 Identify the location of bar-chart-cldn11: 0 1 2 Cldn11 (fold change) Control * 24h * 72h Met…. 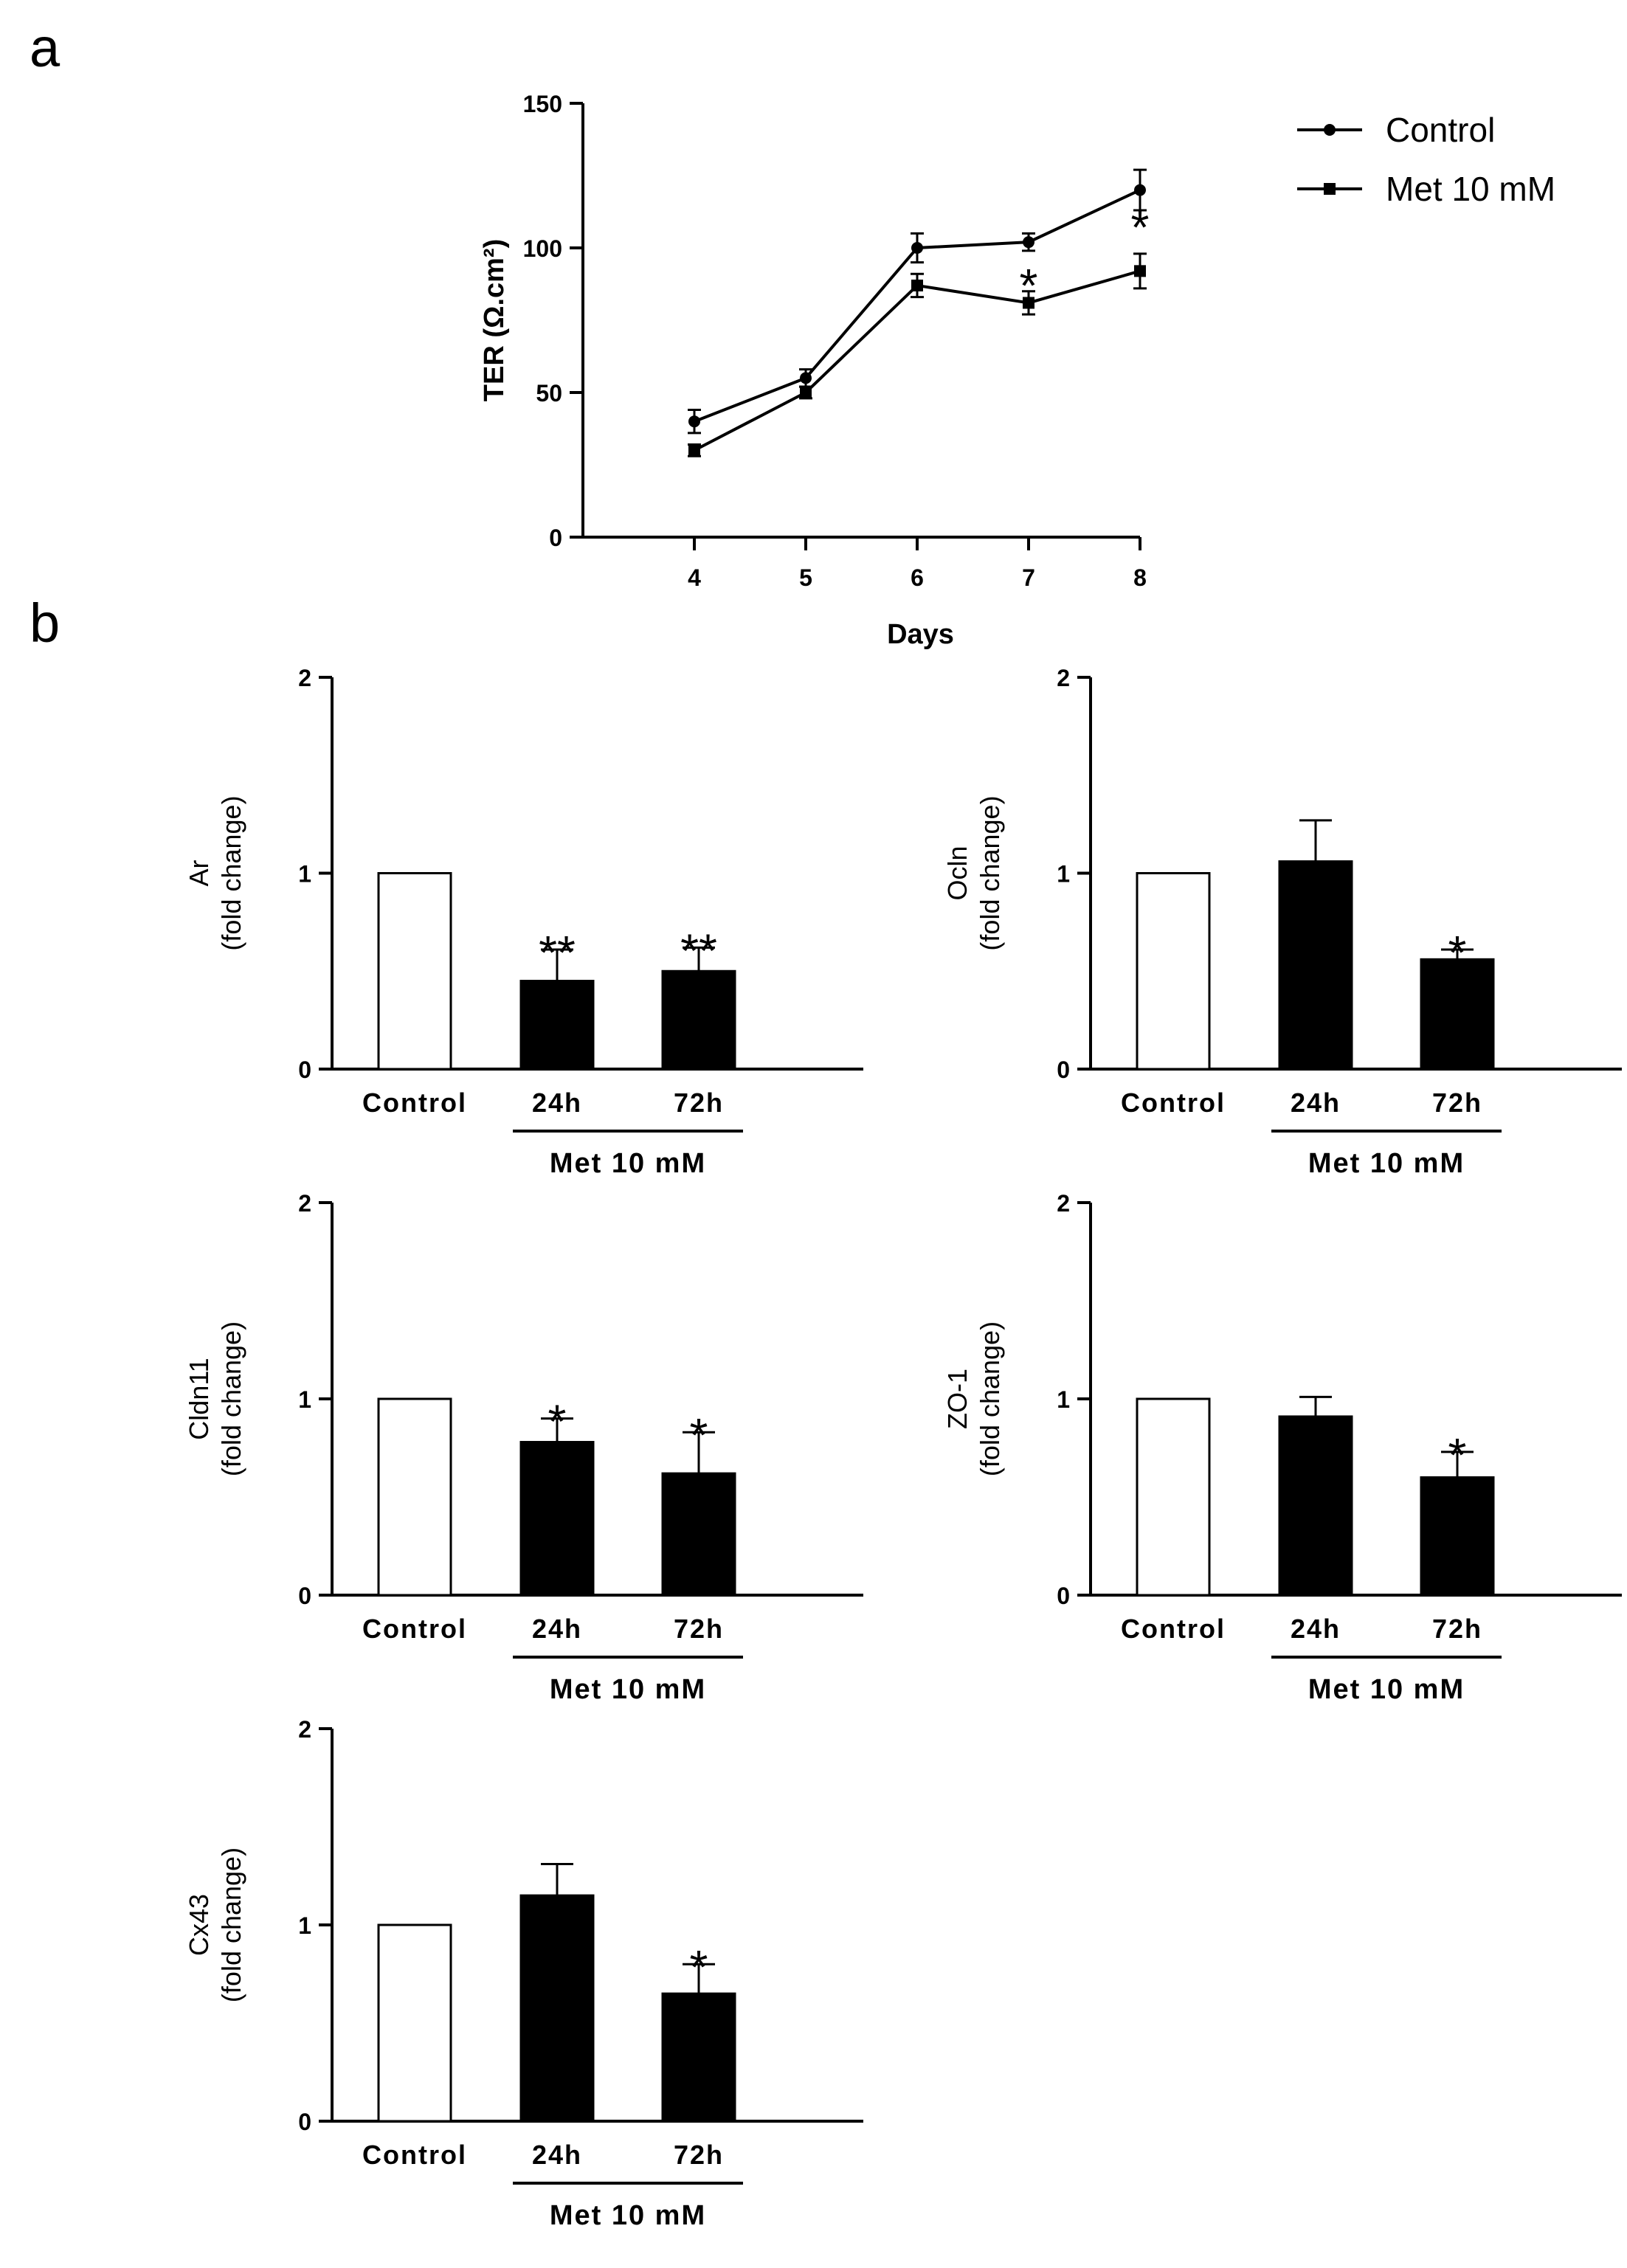
(523, 1447).